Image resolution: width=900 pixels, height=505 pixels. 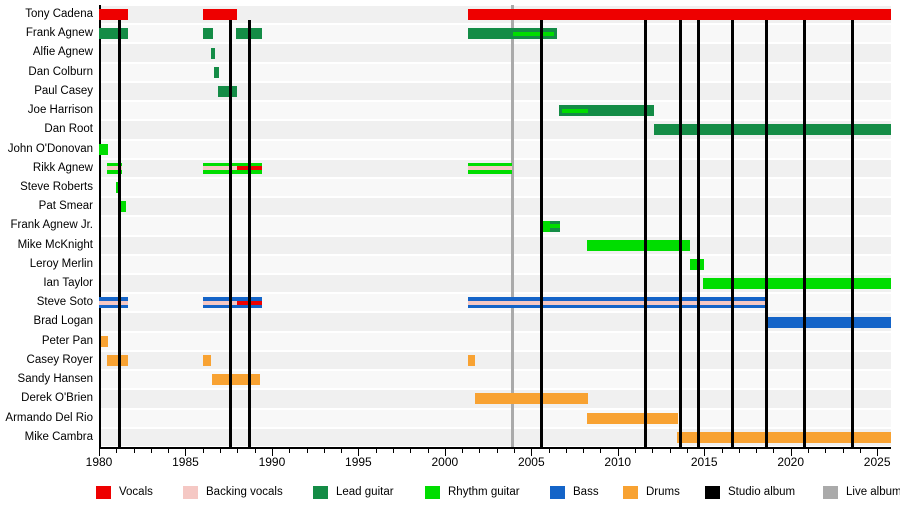 I want to click on member-name: Pat Smear, so click(x=65, y=206).